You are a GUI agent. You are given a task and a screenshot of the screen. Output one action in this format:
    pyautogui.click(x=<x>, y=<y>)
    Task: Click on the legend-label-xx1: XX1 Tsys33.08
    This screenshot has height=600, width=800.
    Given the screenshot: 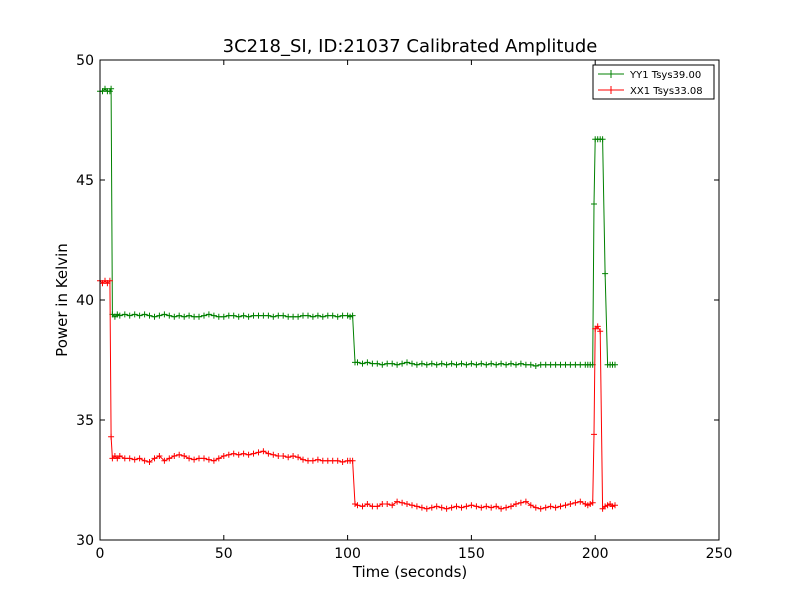 What is the action you would take?
    pyautogui.click(x=666, y=91)
    